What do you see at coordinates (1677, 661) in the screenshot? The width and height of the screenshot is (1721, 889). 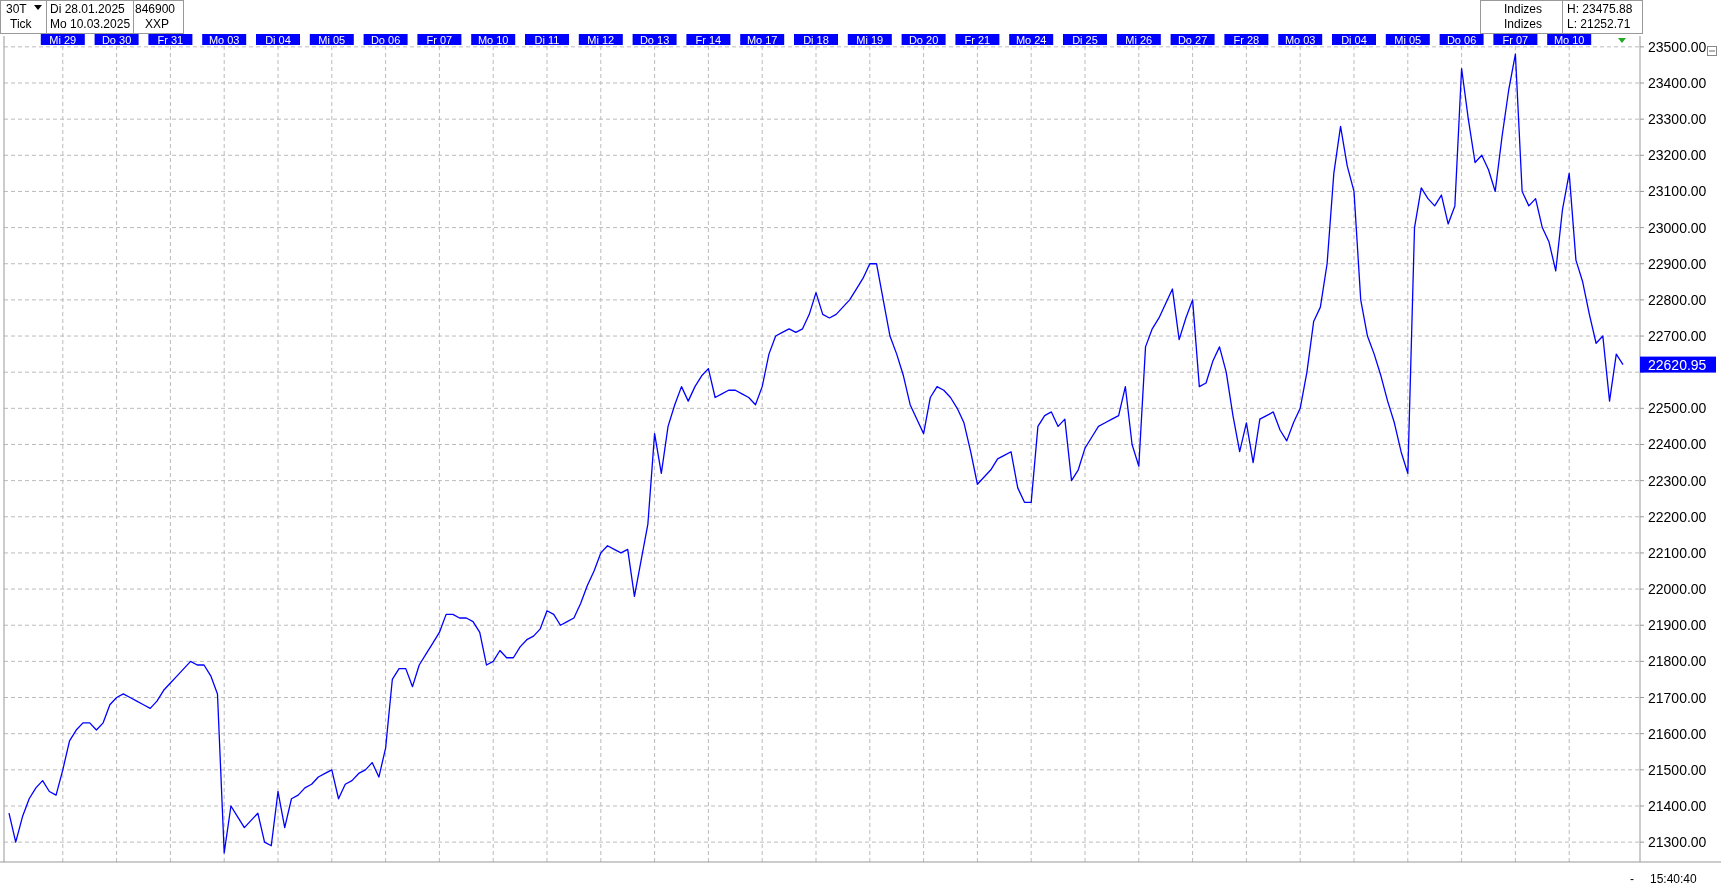 I see `y-tick-label: 21800.00` at bounding box center [1677, 661].